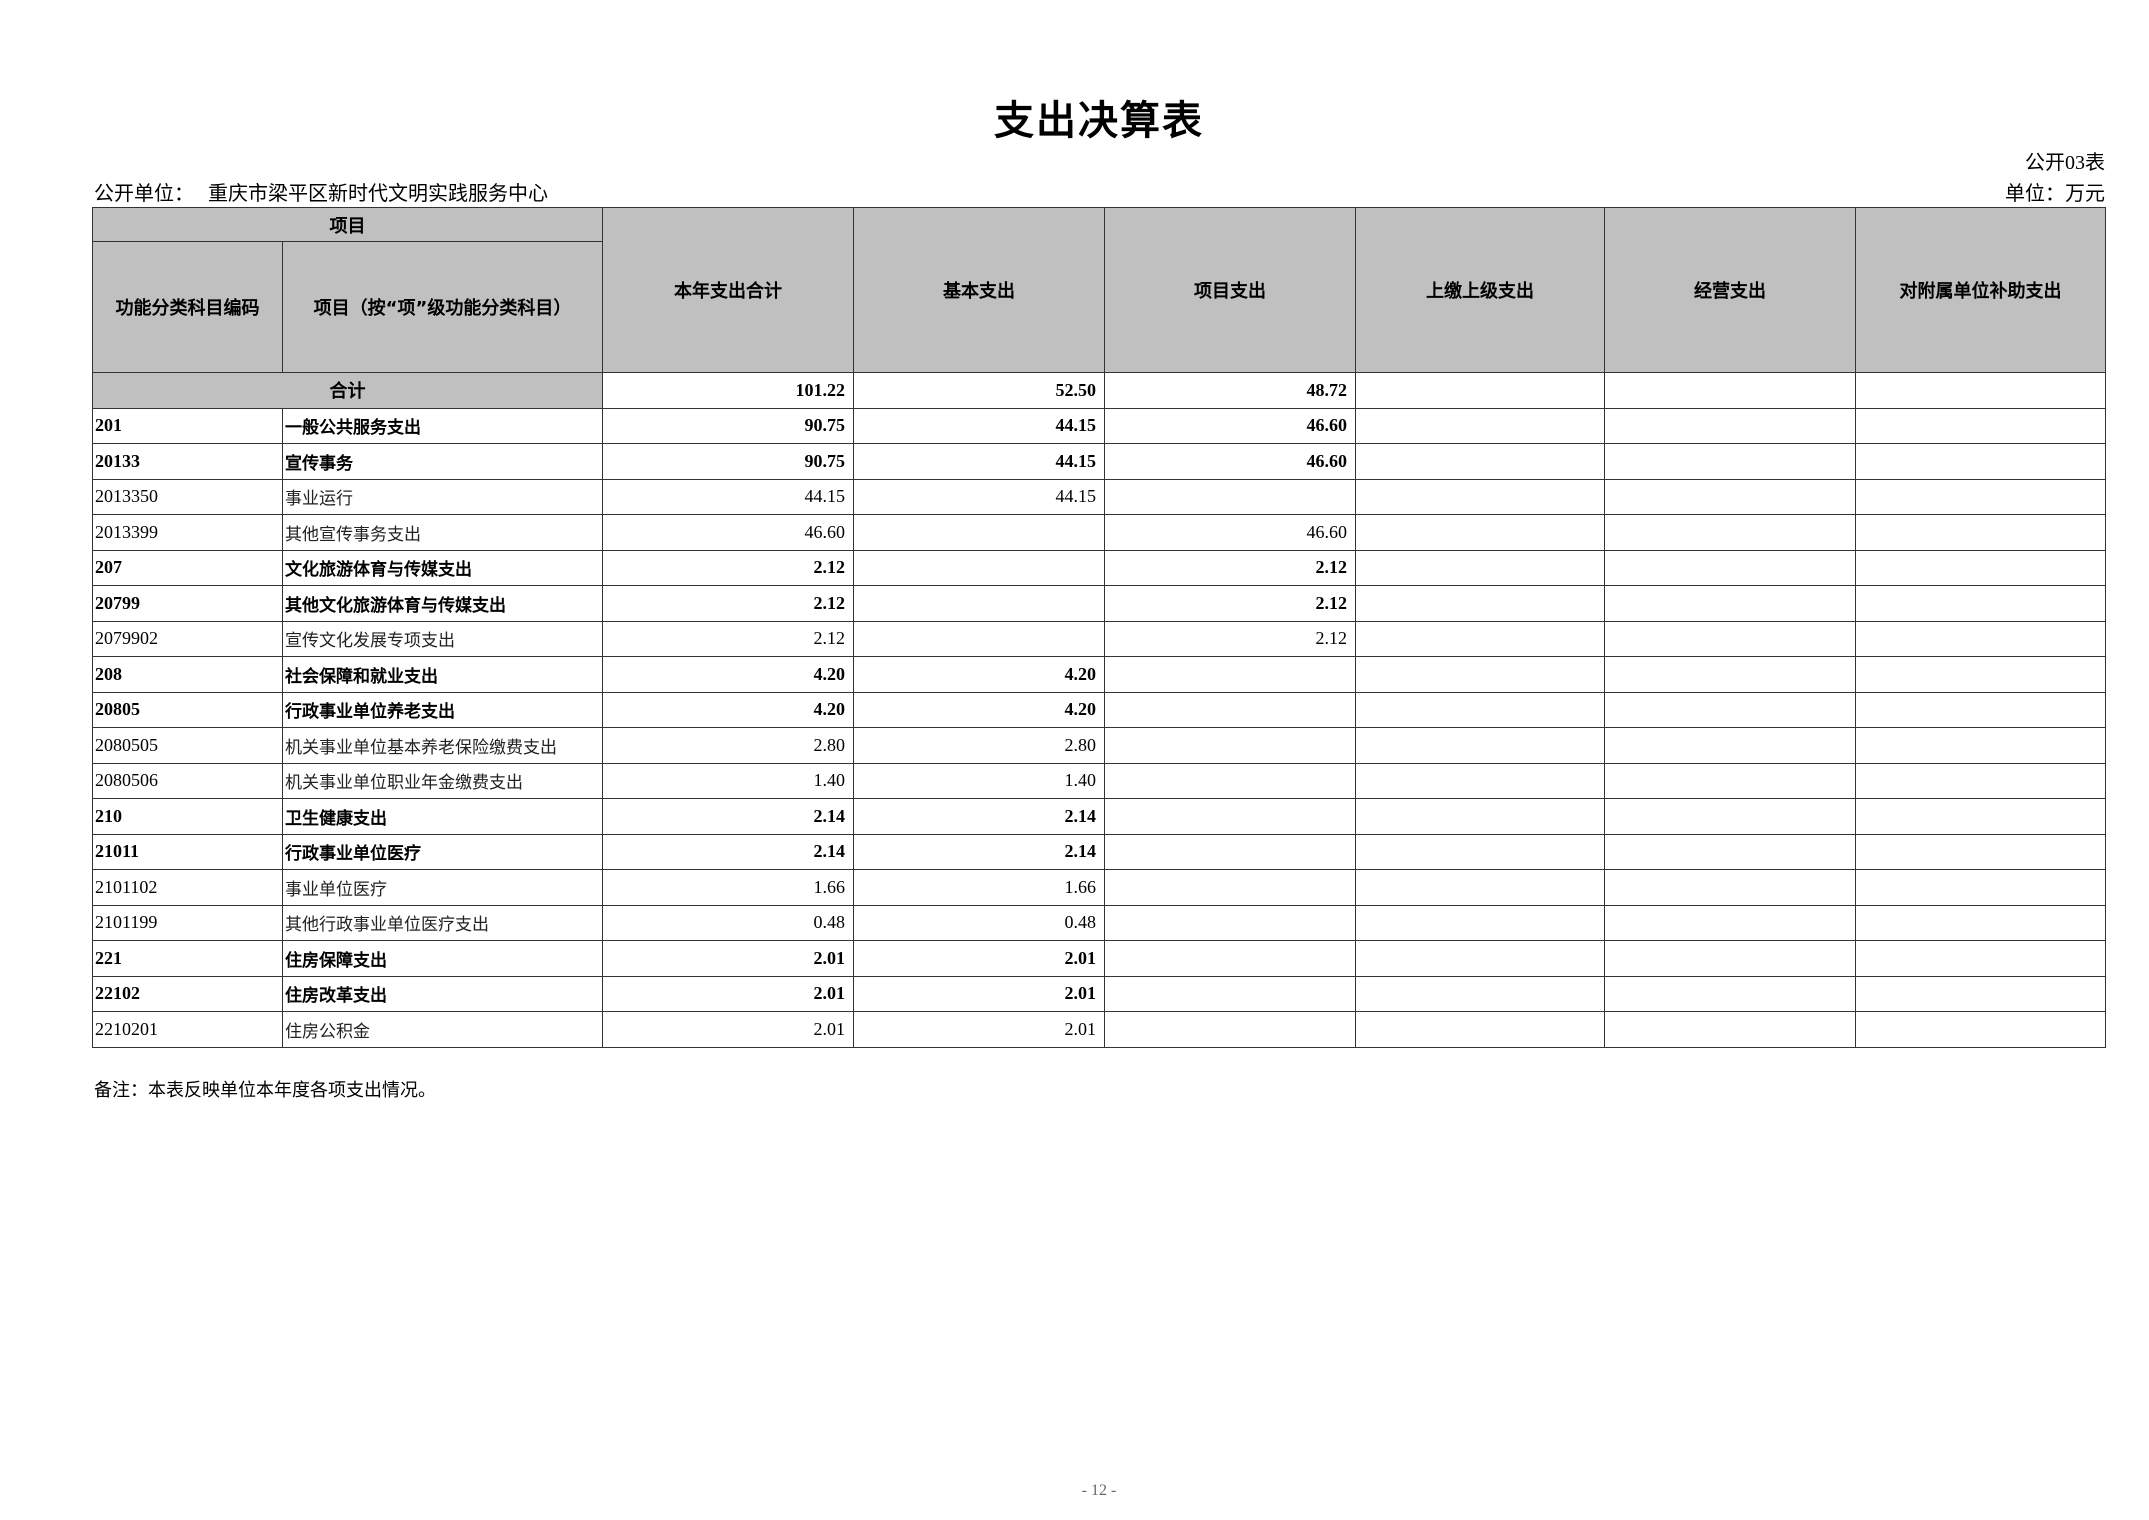 Image resolution: width=2149 pixels, height=1520 pixels. What do you see at coordinates (187, 603) in the screenshot?
I see `row-code: 20799` at bounding box center [187, 603].